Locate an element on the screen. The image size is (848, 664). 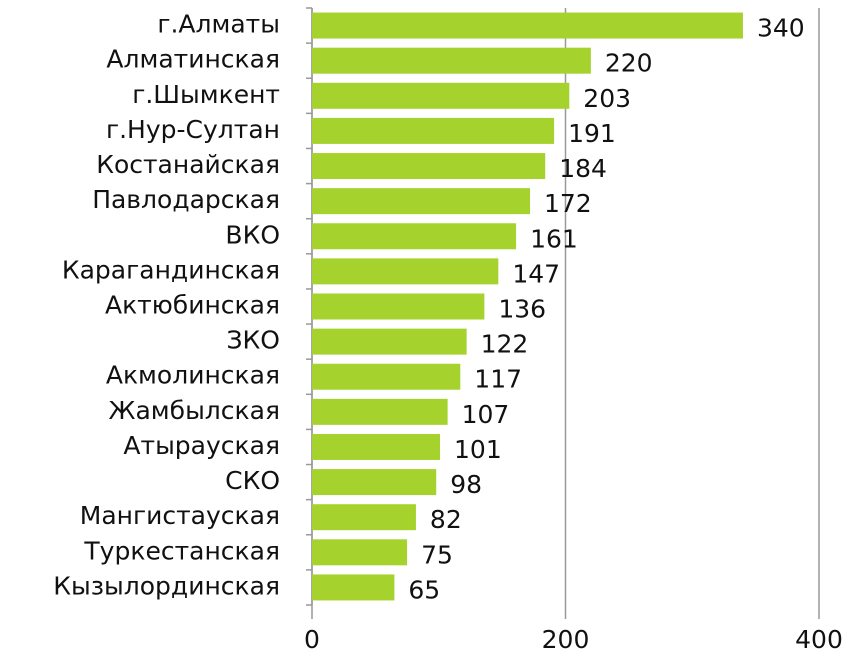
data-label: 161 is located at coordinates (554, 238).